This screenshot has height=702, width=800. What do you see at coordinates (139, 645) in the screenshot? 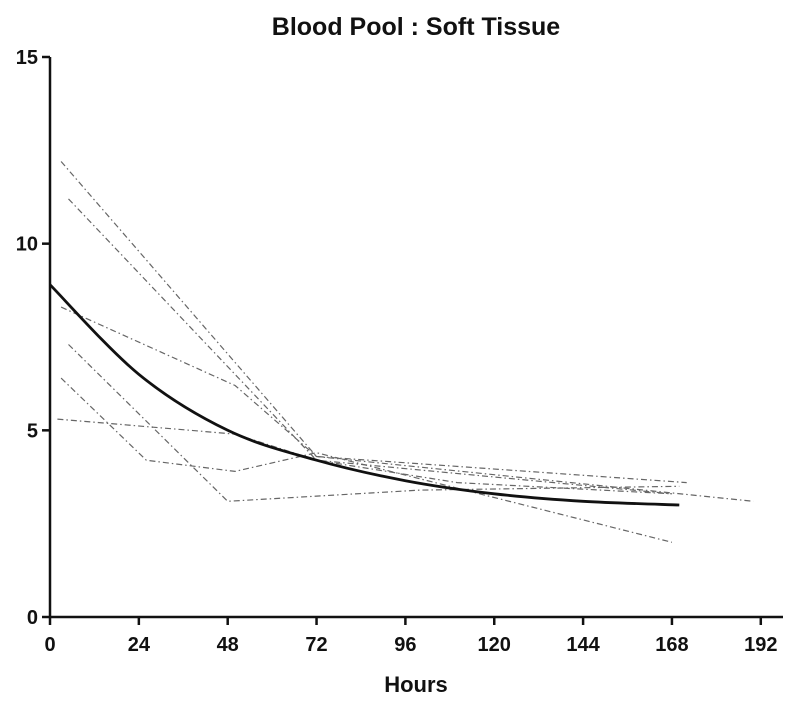
I see `x-tick-label: 24` at bounding box center [139, 645].